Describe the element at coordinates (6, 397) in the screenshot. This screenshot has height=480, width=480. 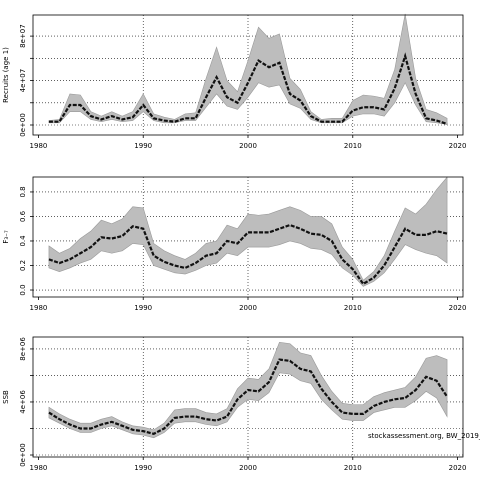
I see `y-axis-label: SSB` at that location.